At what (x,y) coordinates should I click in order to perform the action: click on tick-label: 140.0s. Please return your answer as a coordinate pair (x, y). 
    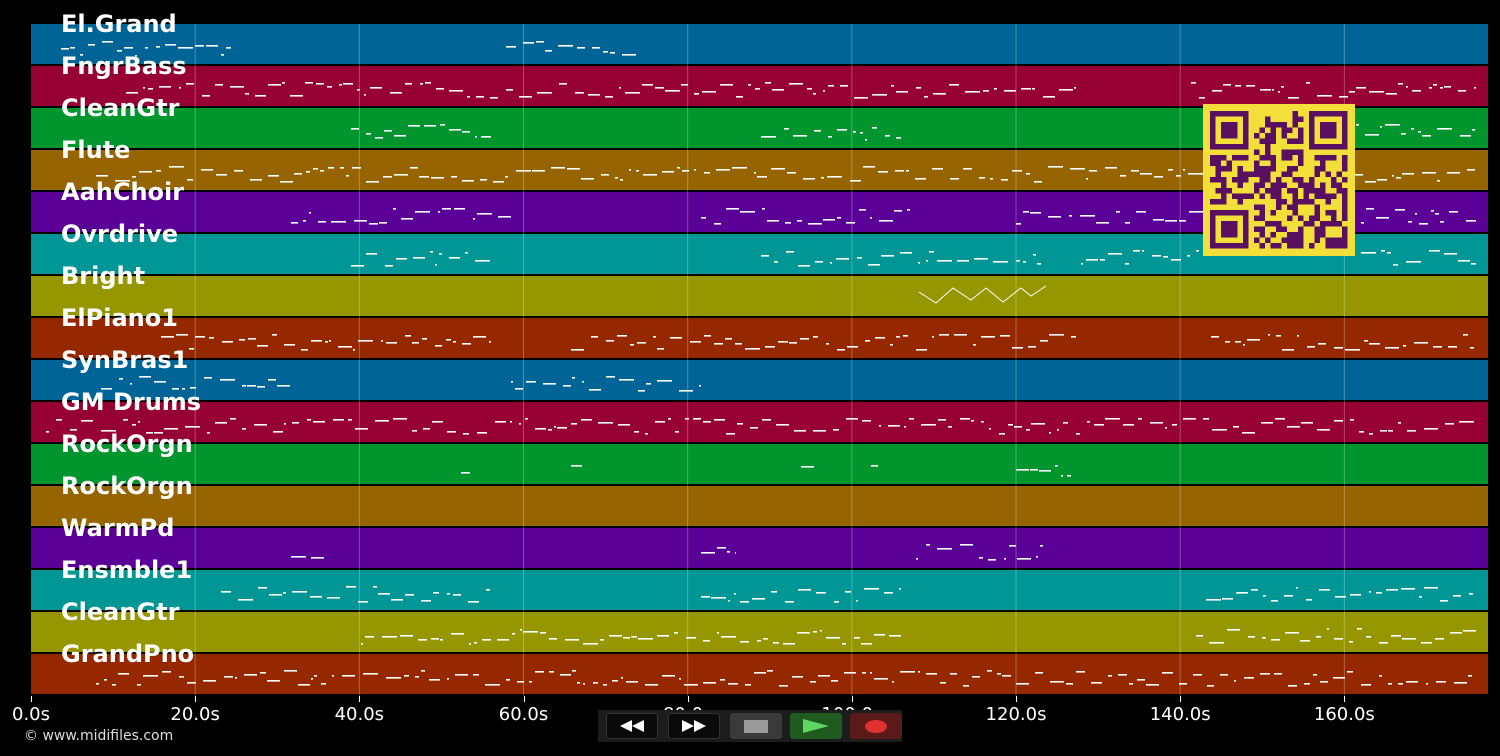
    Looking at the image, I should click on (1180, 714).